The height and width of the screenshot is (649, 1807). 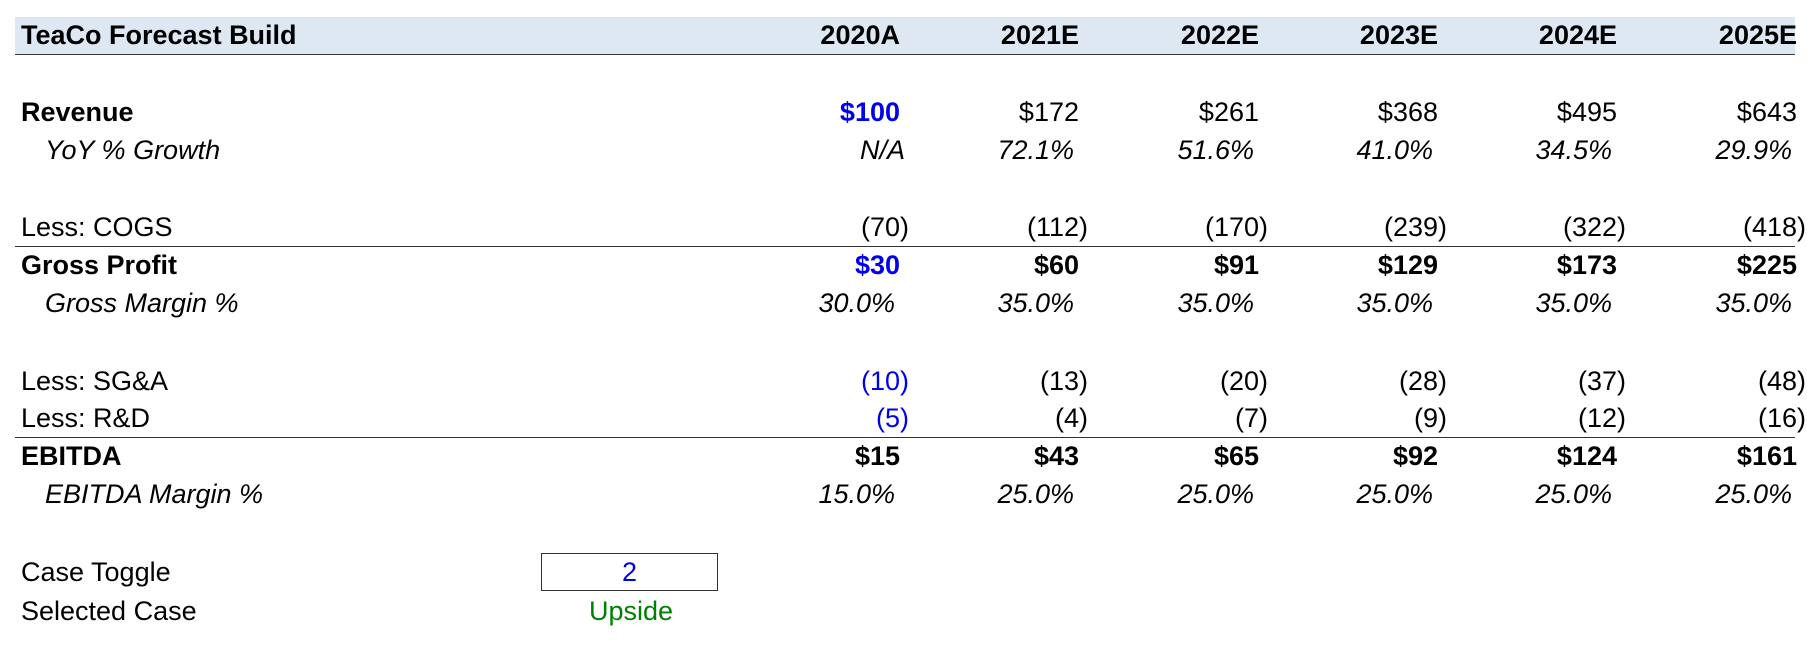 I want to click on header-band, so click(x=905, y=36).